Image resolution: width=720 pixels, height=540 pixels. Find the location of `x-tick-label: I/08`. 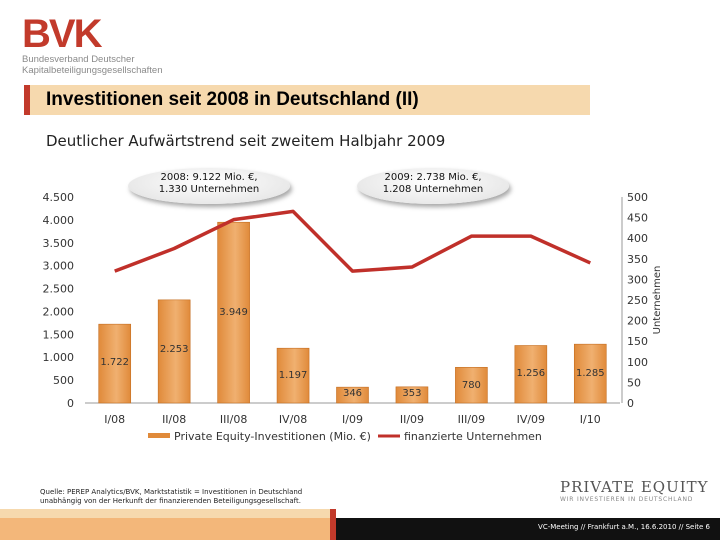

x-tick-label: I/08 is located at coordinates (114, 419).